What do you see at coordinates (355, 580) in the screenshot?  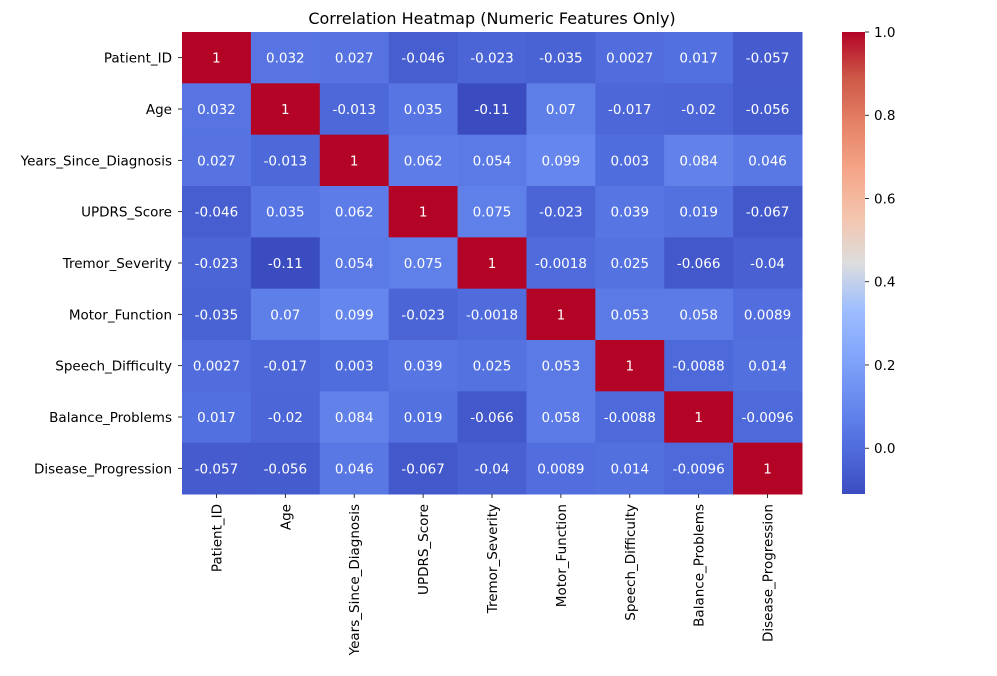 I see `x-tick-label: Years_Since_Diagnosis` at bounding box center [355, 580].